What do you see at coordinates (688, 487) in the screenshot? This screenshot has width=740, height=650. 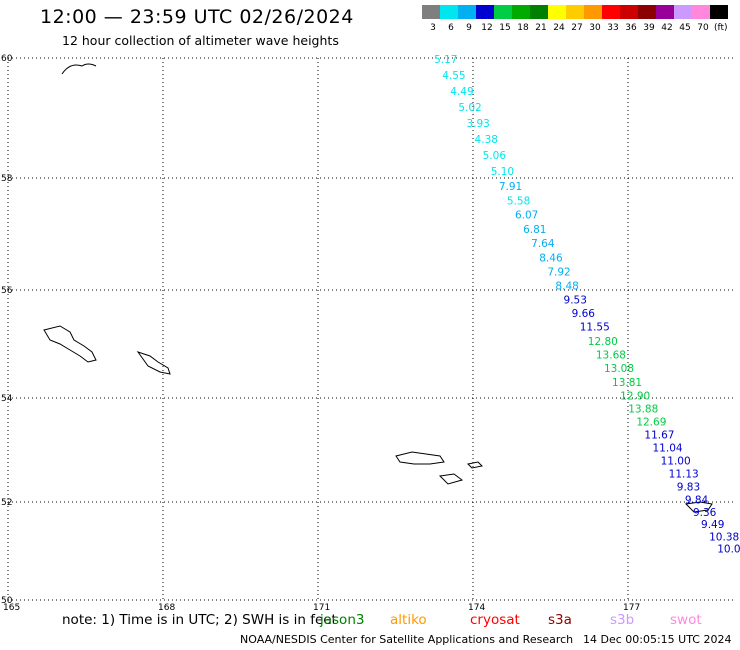 I see `wave-height-value: 9.83` at bounding box center [688, 487].